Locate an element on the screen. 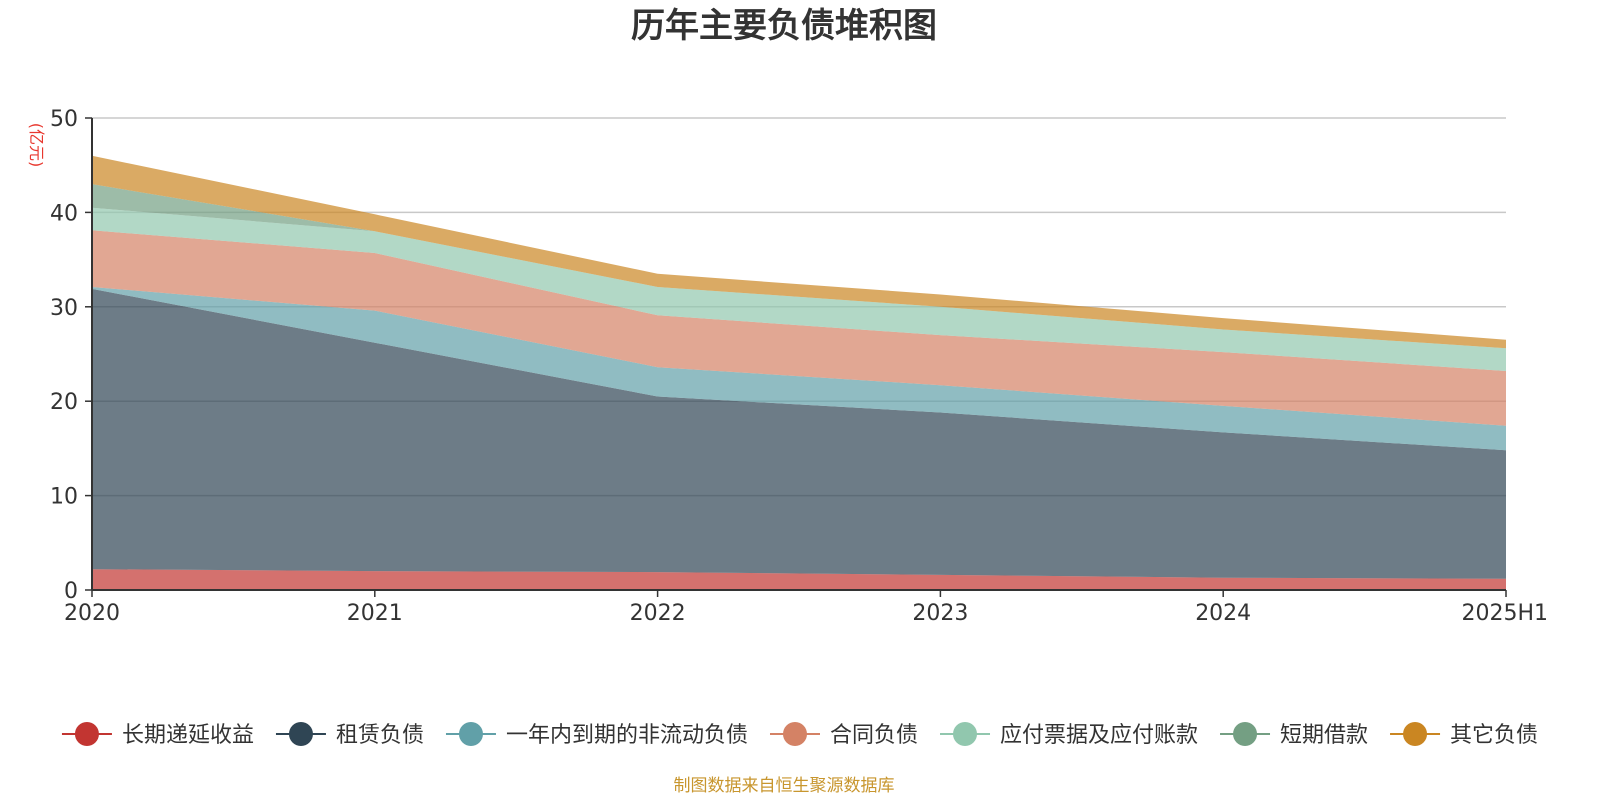 The height and width of the screenshot is (800, 1600). y-tick-label: 40 is located at coordinates (64, 213).